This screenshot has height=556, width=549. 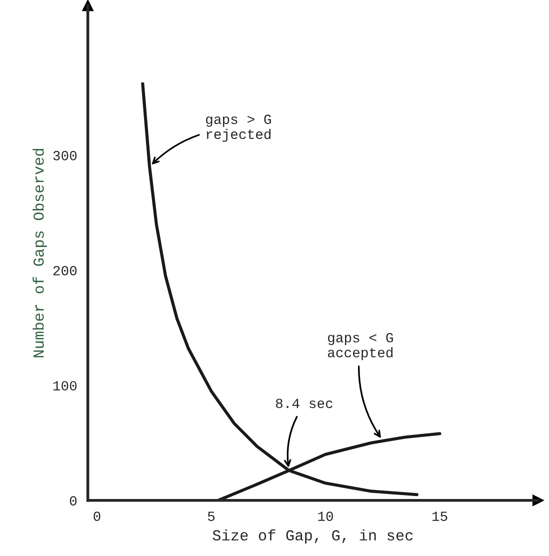 I want to click on x-tick-label: 10, so click(x=325, y=517).